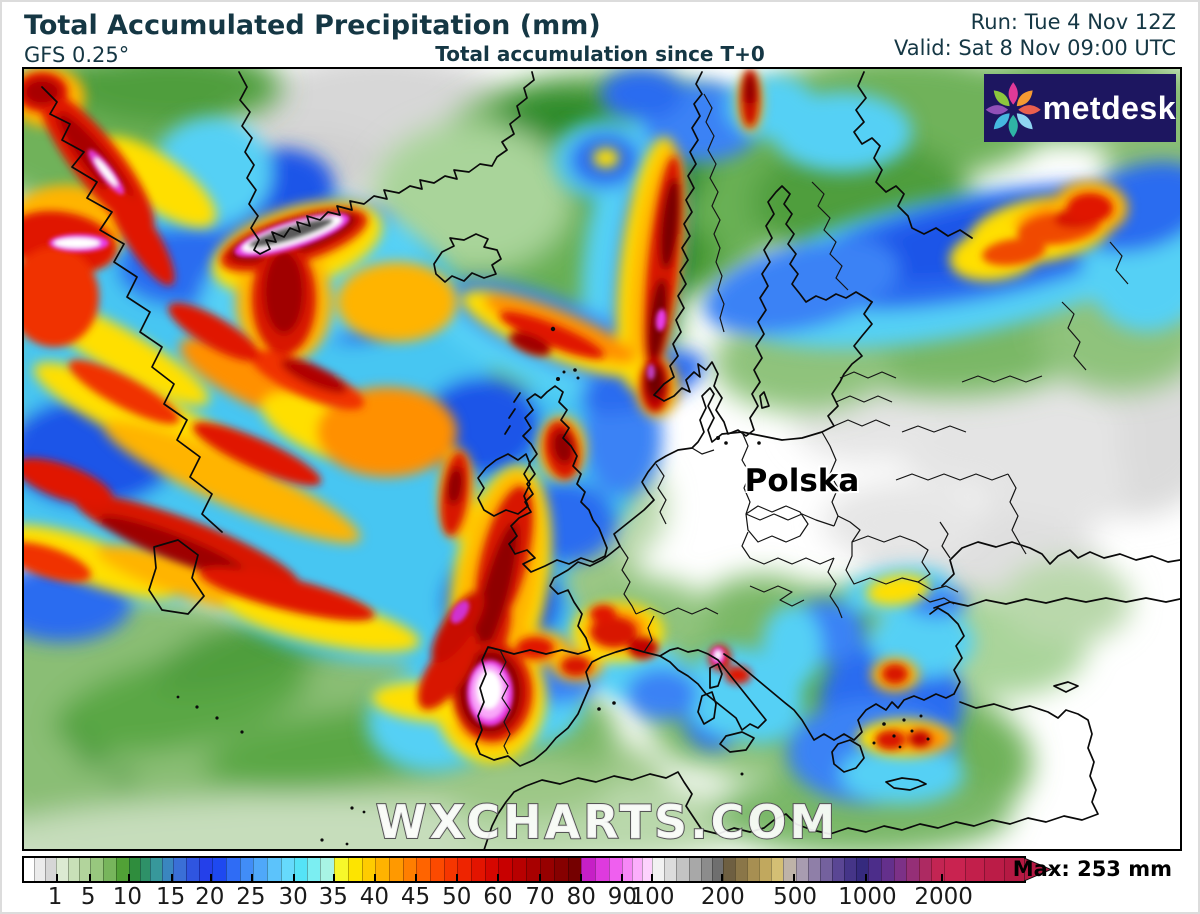 Image resolution: width=1200 pixels, height=914 pixels. I want to click on colorbar-segments, so click(524, 869).